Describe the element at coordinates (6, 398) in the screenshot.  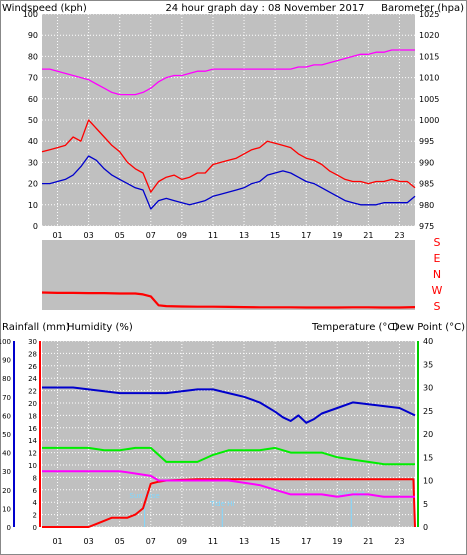
I see `humidity-tick: 70` at that location.